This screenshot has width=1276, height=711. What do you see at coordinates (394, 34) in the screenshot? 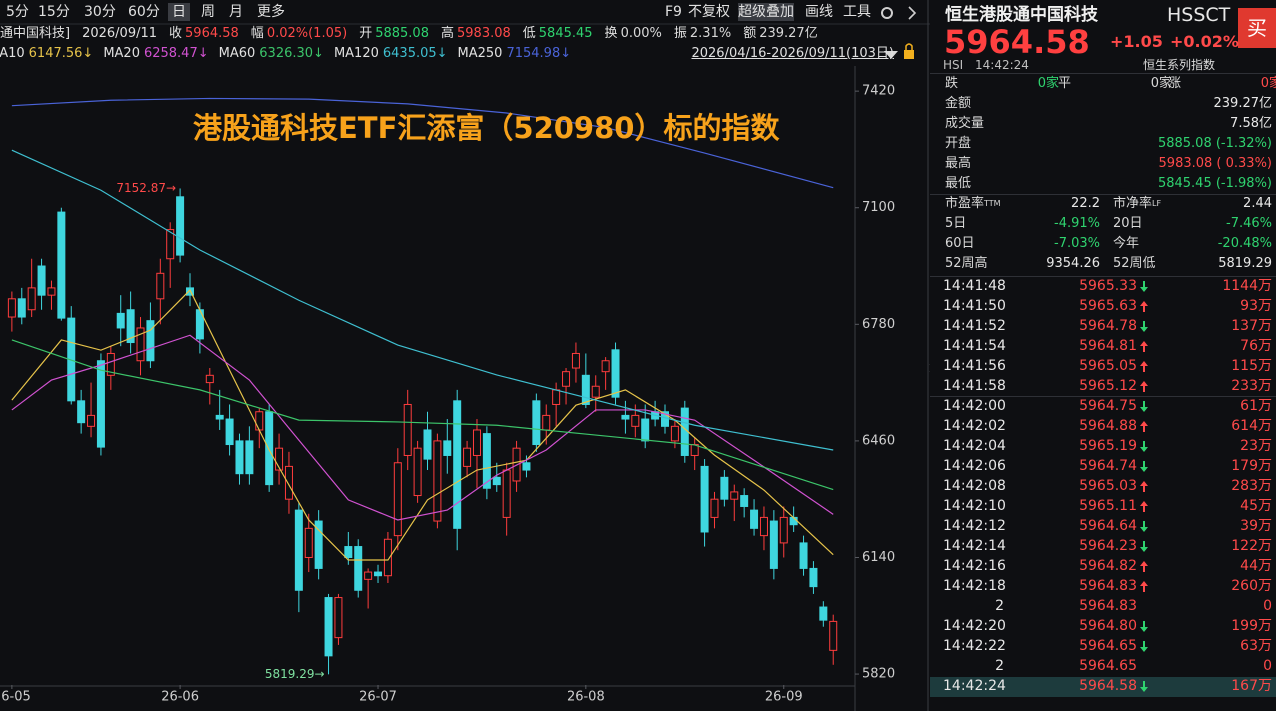
I see `info-item: 开 5885.08` at bounding box center [394, 34].